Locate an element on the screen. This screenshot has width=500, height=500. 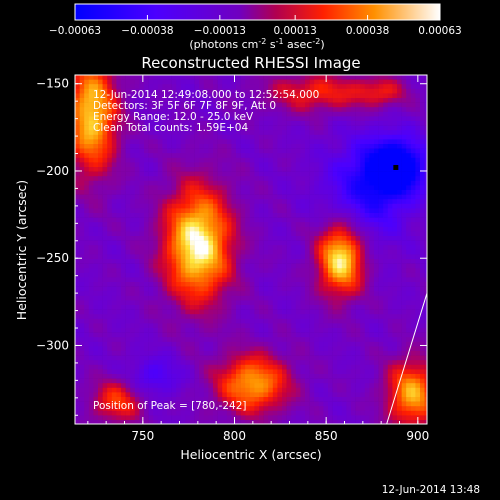
colorbar-tick-label: −0.00063 is located at coordinates (75, 31).